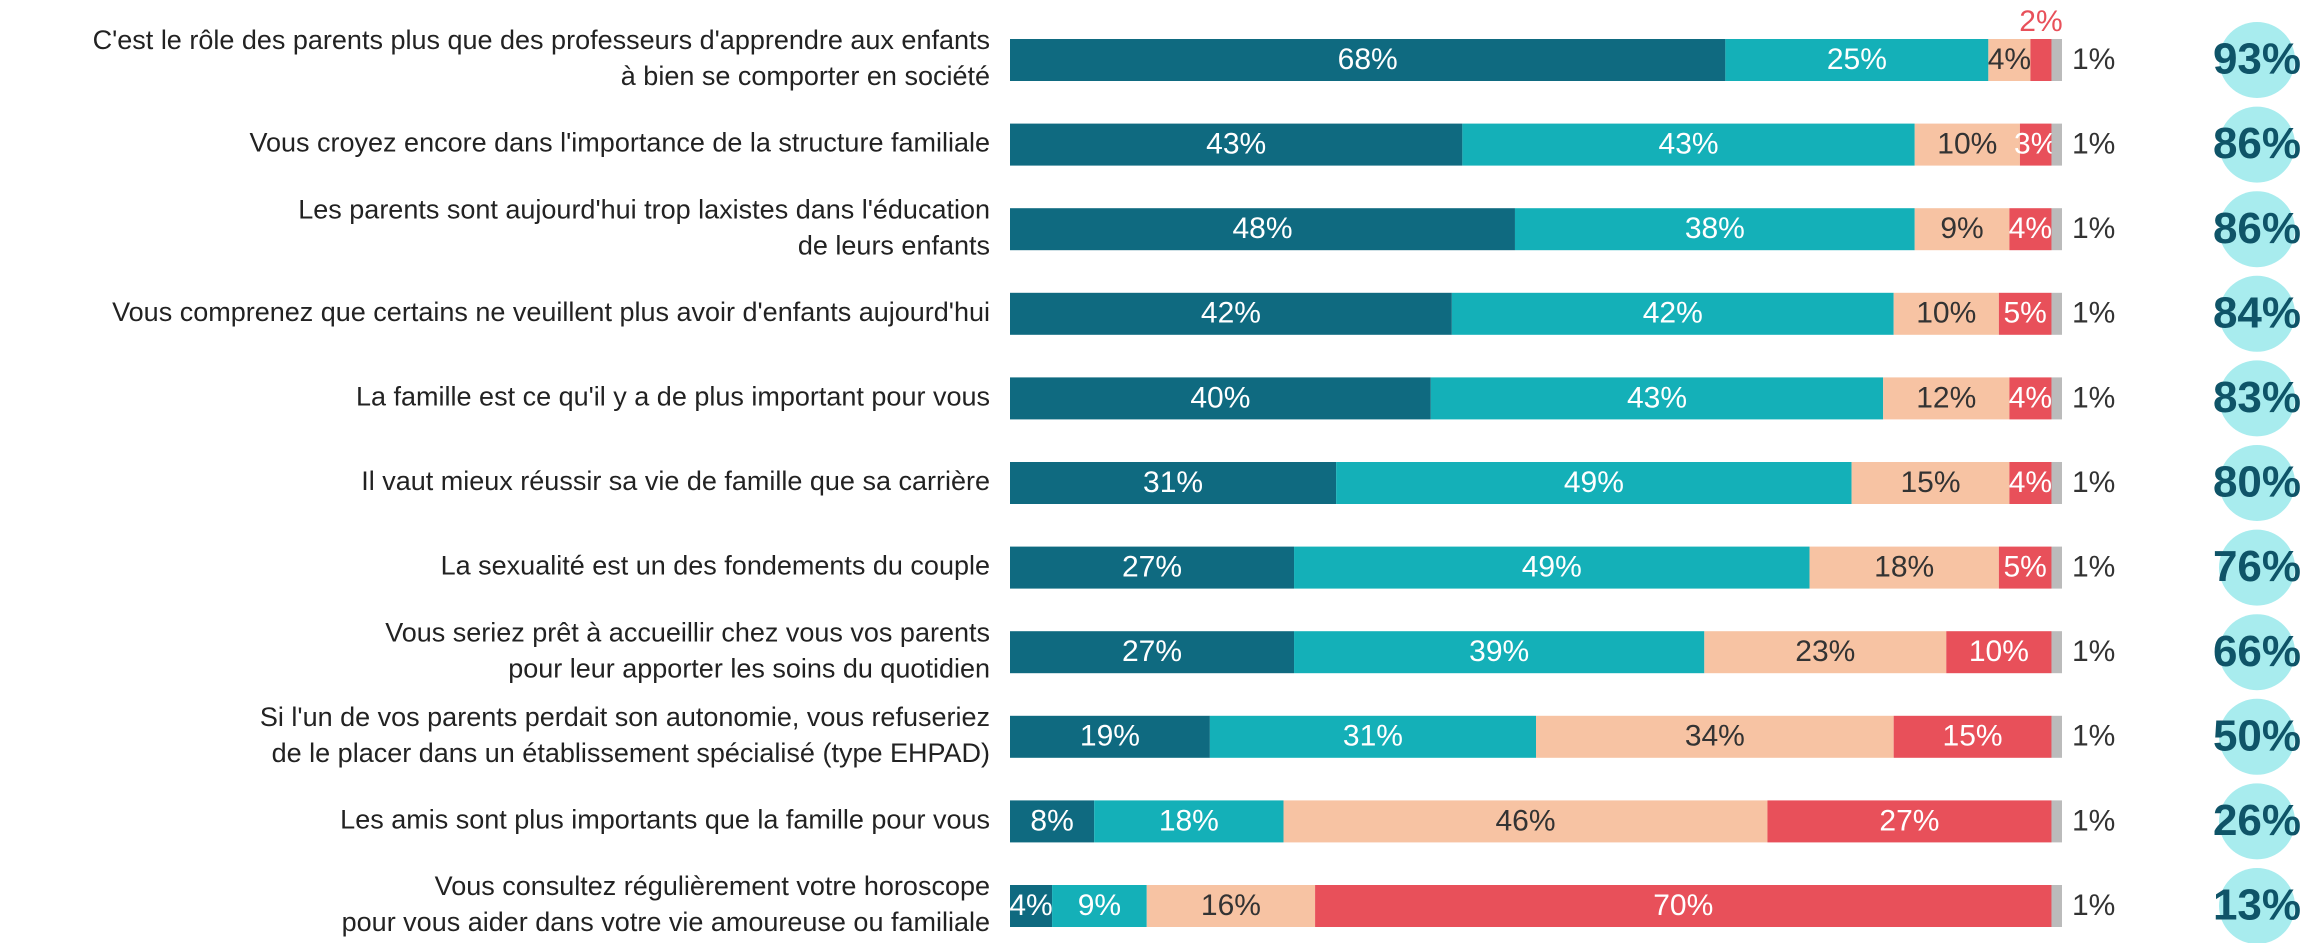 This screenshot has width=2310, height=943. What do you see at coordinates (805, 76) in the screenshot?
I see `category-label: à bien se comporter en société` at bounding box center [805, 76].